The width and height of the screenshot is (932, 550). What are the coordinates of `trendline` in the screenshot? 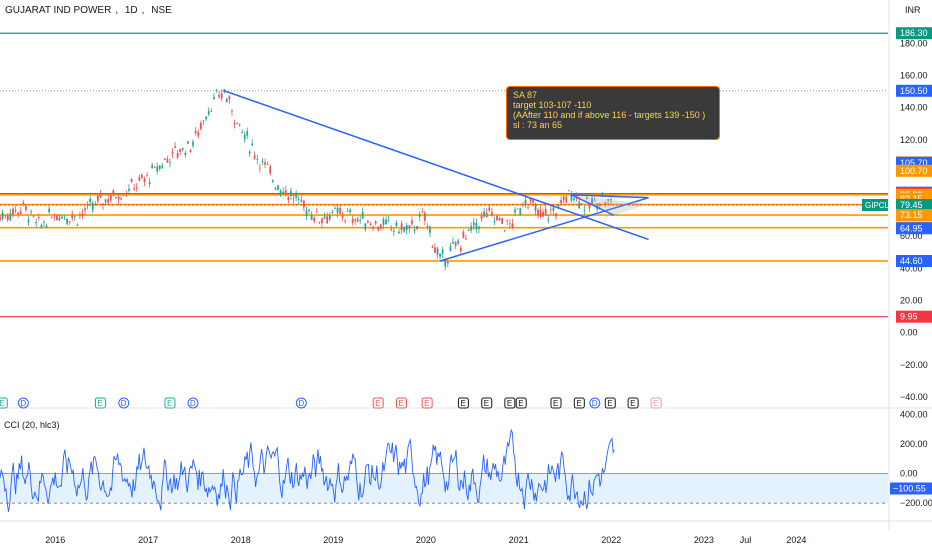 It's located at (593, 205).